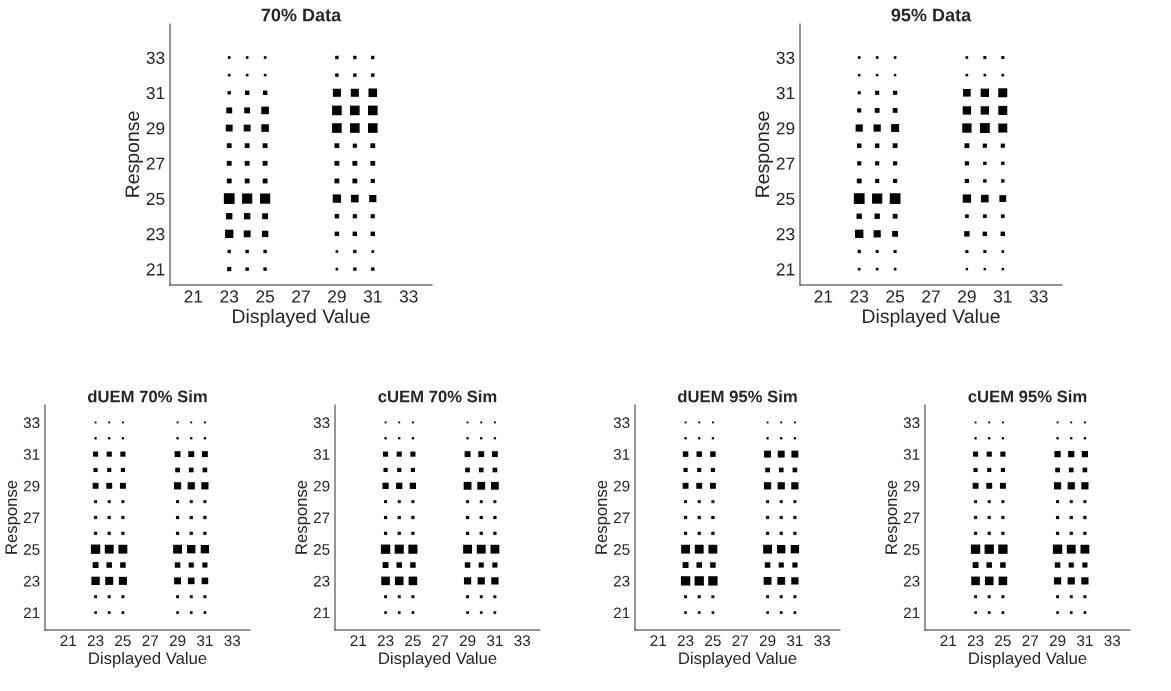 Image resolution: width=1171 pixels, height=691 pixels. Describe the element at coordinates (147, 396) in the screenshot. I see `chart-title: dUEM 70% Sim` at that location.